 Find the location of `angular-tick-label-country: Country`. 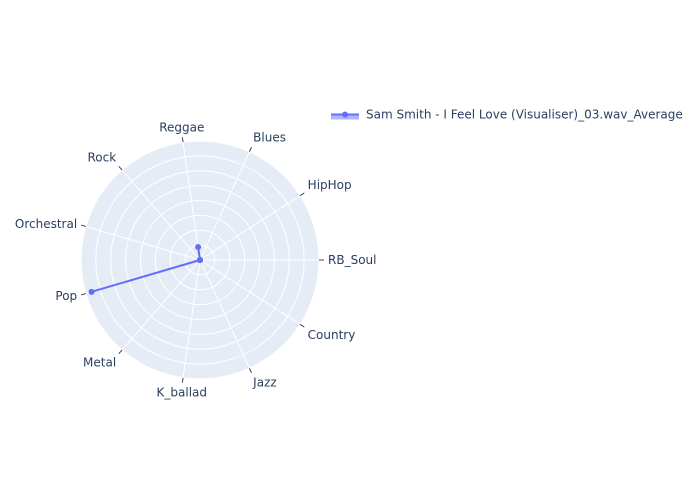

angular-tick-label-country: Country is located at coordinates (332, 335).